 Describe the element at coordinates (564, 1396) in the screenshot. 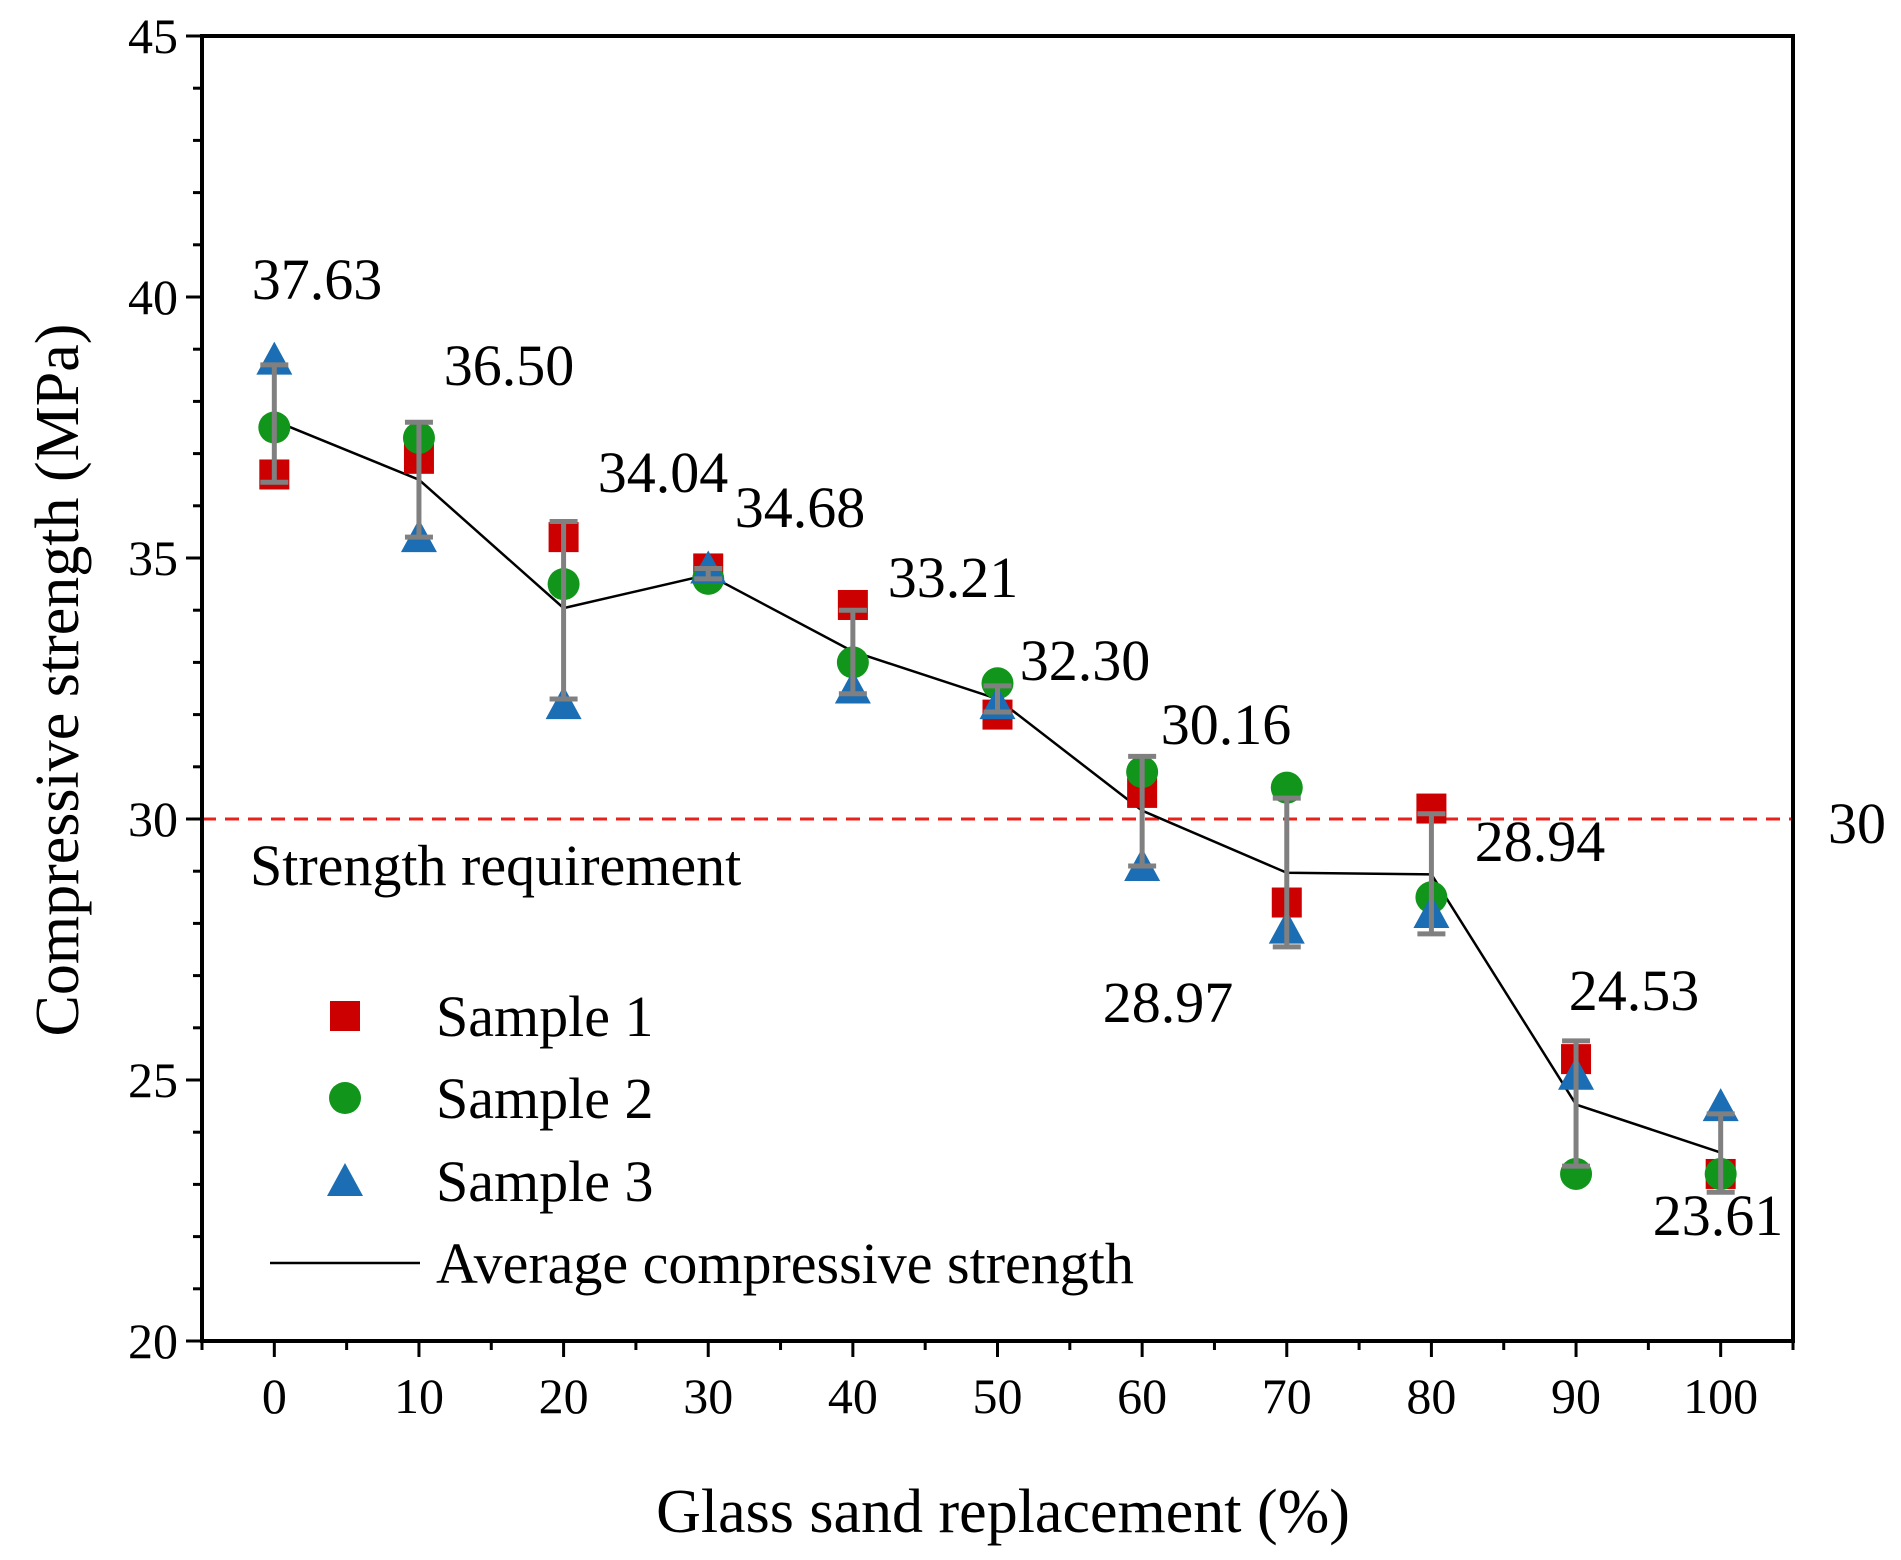

I see `x-tick-label: 20` at that location.